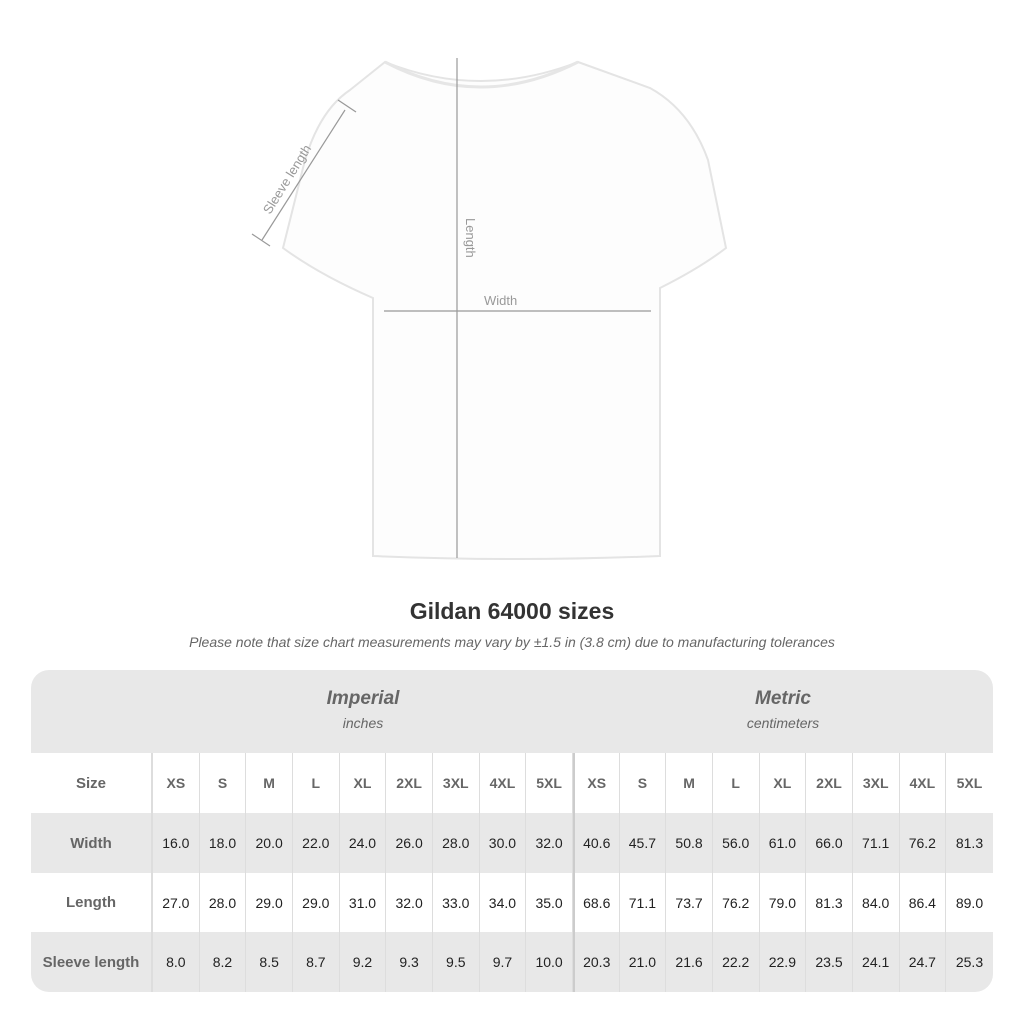 The image size is (1024, 1024). I want to click on value-cell: 45.7, so click(643, 843).